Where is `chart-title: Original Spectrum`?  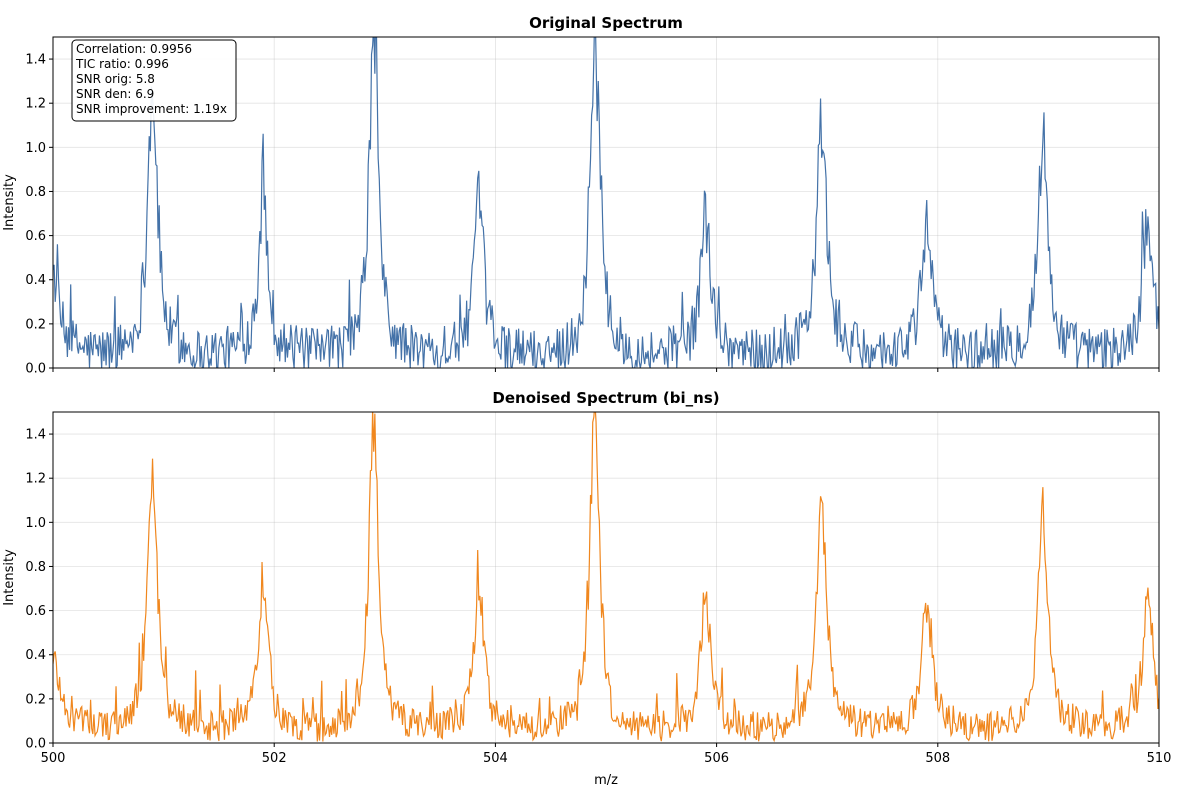 chart-title: Original Spectrum is located at coordinates (606, 23).